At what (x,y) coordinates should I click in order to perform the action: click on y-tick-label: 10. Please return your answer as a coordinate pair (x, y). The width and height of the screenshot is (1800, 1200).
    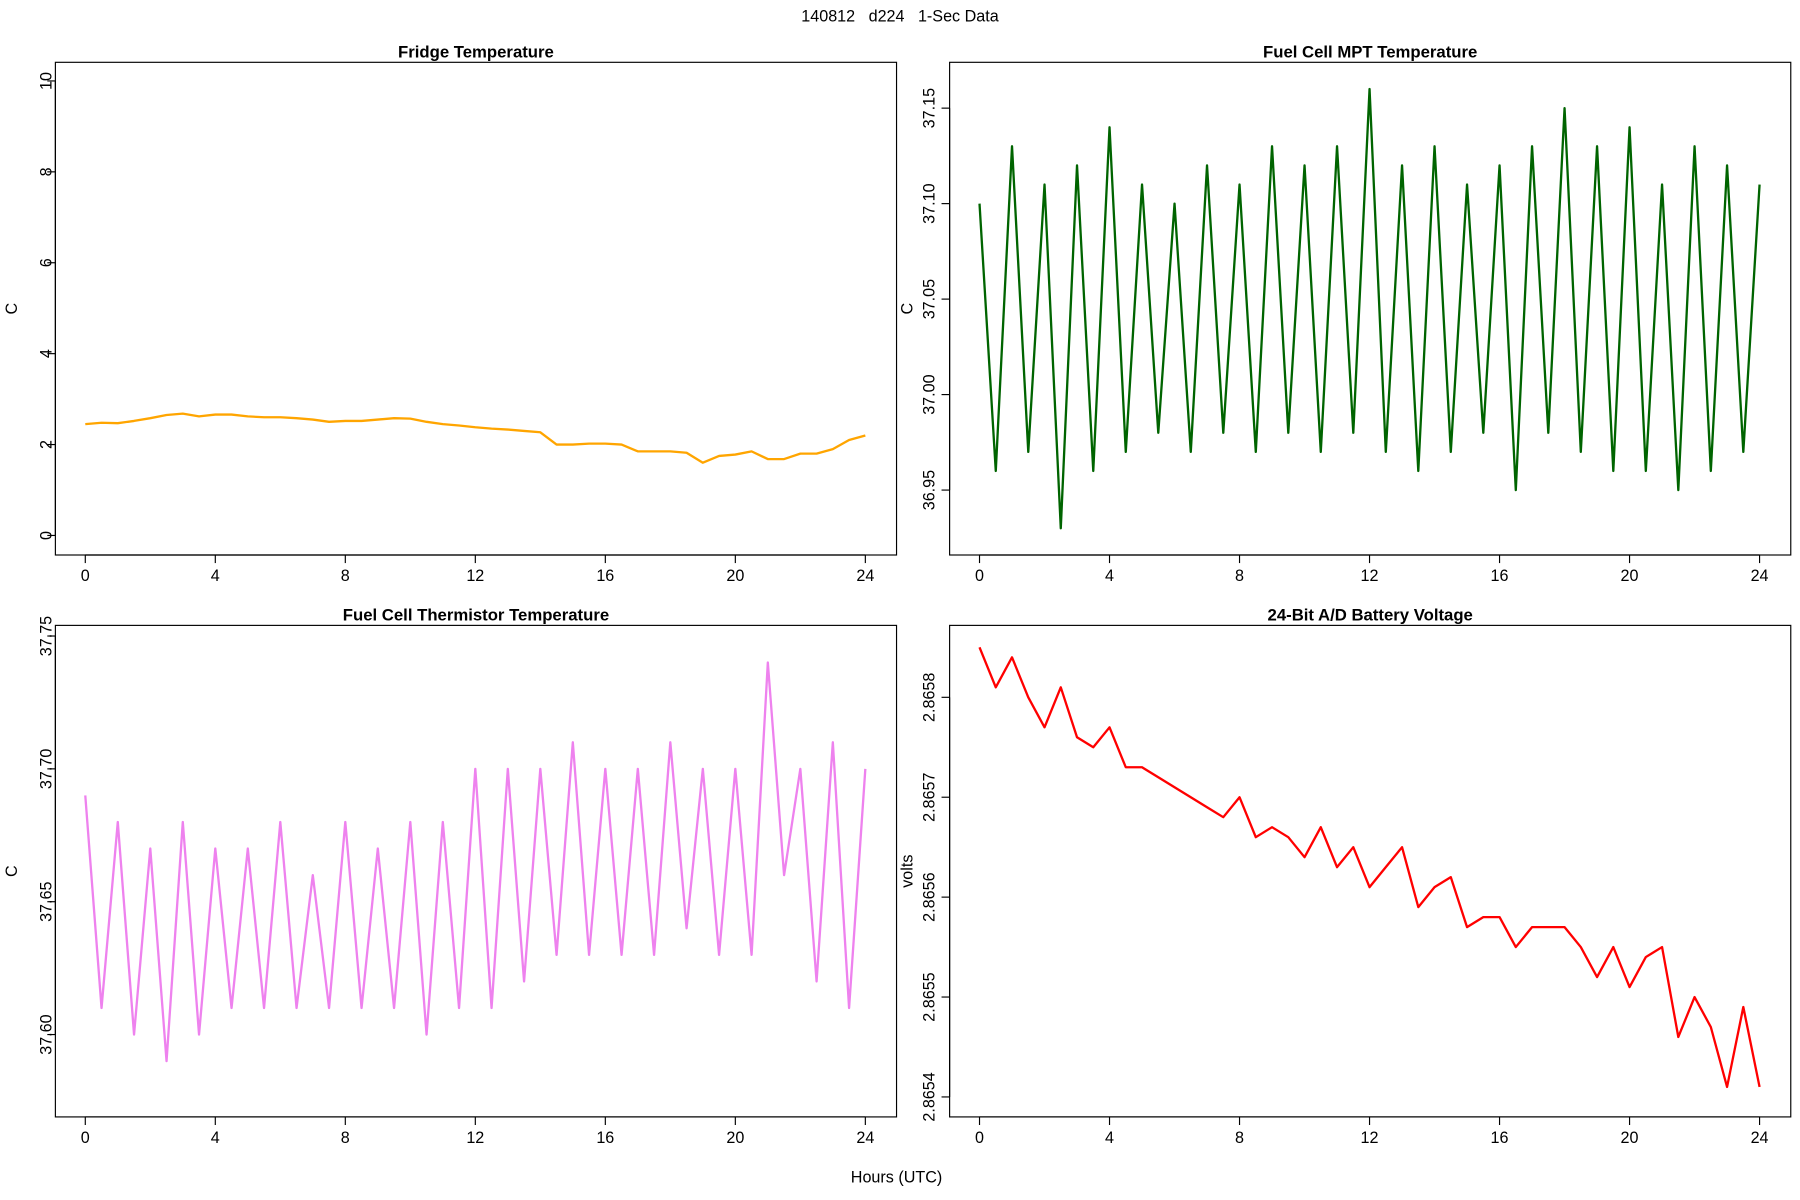
    Looking at the image, I should click on (47, 81).